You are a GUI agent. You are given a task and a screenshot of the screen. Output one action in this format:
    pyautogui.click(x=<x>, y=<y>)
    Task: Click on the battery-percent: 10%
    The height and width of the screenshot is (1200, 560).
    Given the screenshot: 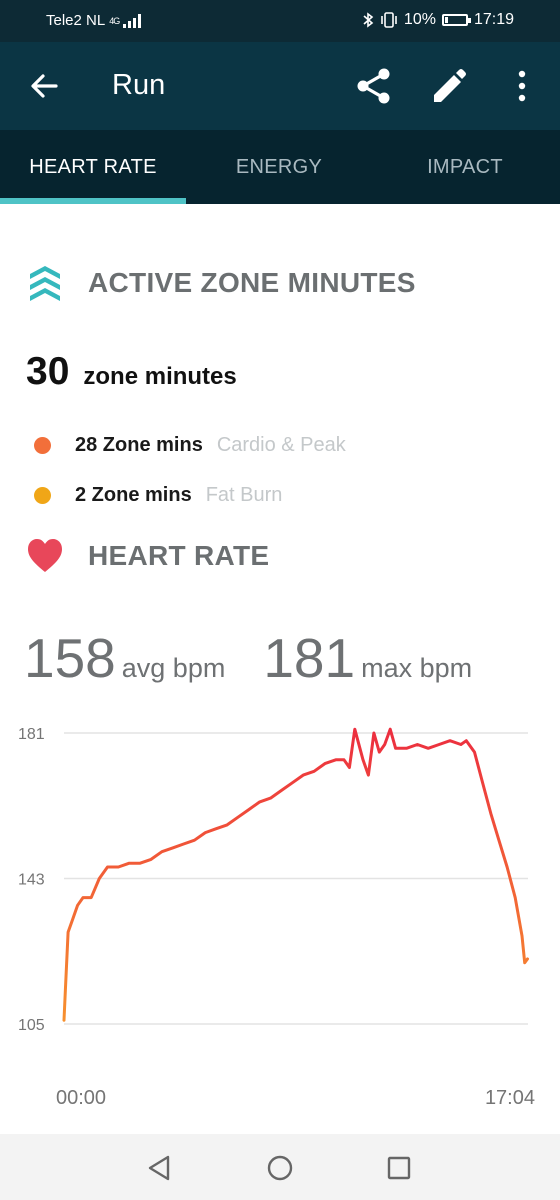 What is the action you would take?
    pyautogui.click(x=419, y=19)
    